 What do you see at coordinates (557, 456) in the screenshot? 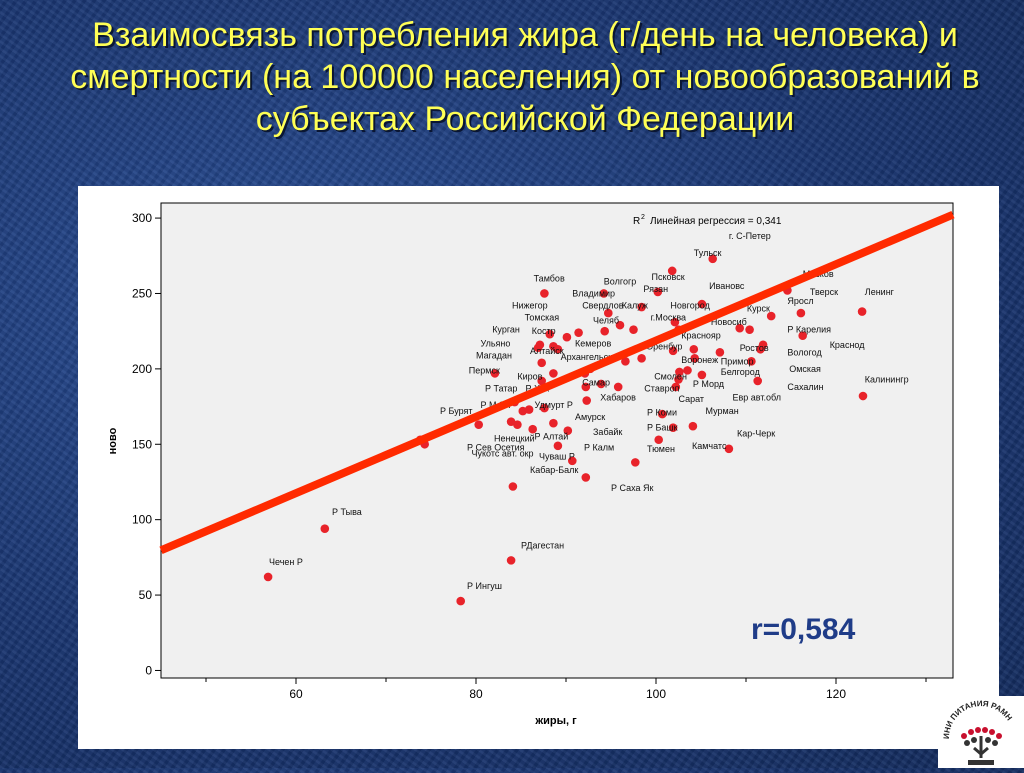
I see `point-label: Чуваш Р` at bounding box center [557, 456].